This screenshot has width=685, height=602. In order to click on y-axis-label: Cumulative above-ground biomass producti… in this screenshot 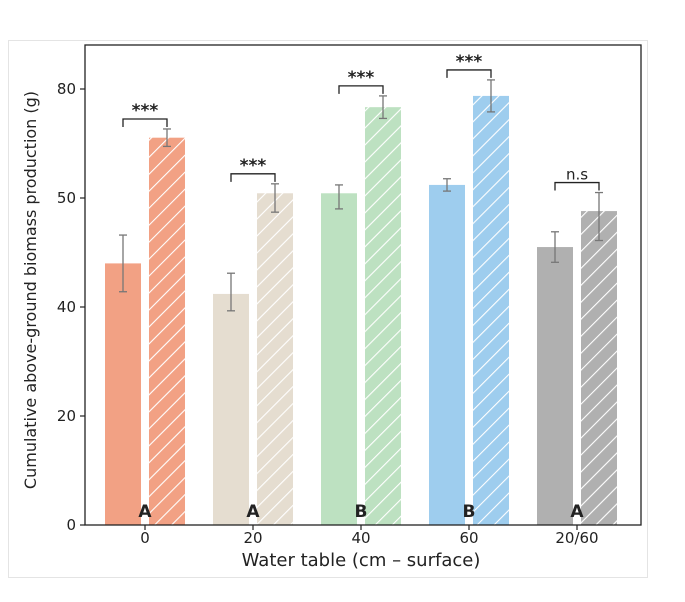, I will do `click(30, 290)`.